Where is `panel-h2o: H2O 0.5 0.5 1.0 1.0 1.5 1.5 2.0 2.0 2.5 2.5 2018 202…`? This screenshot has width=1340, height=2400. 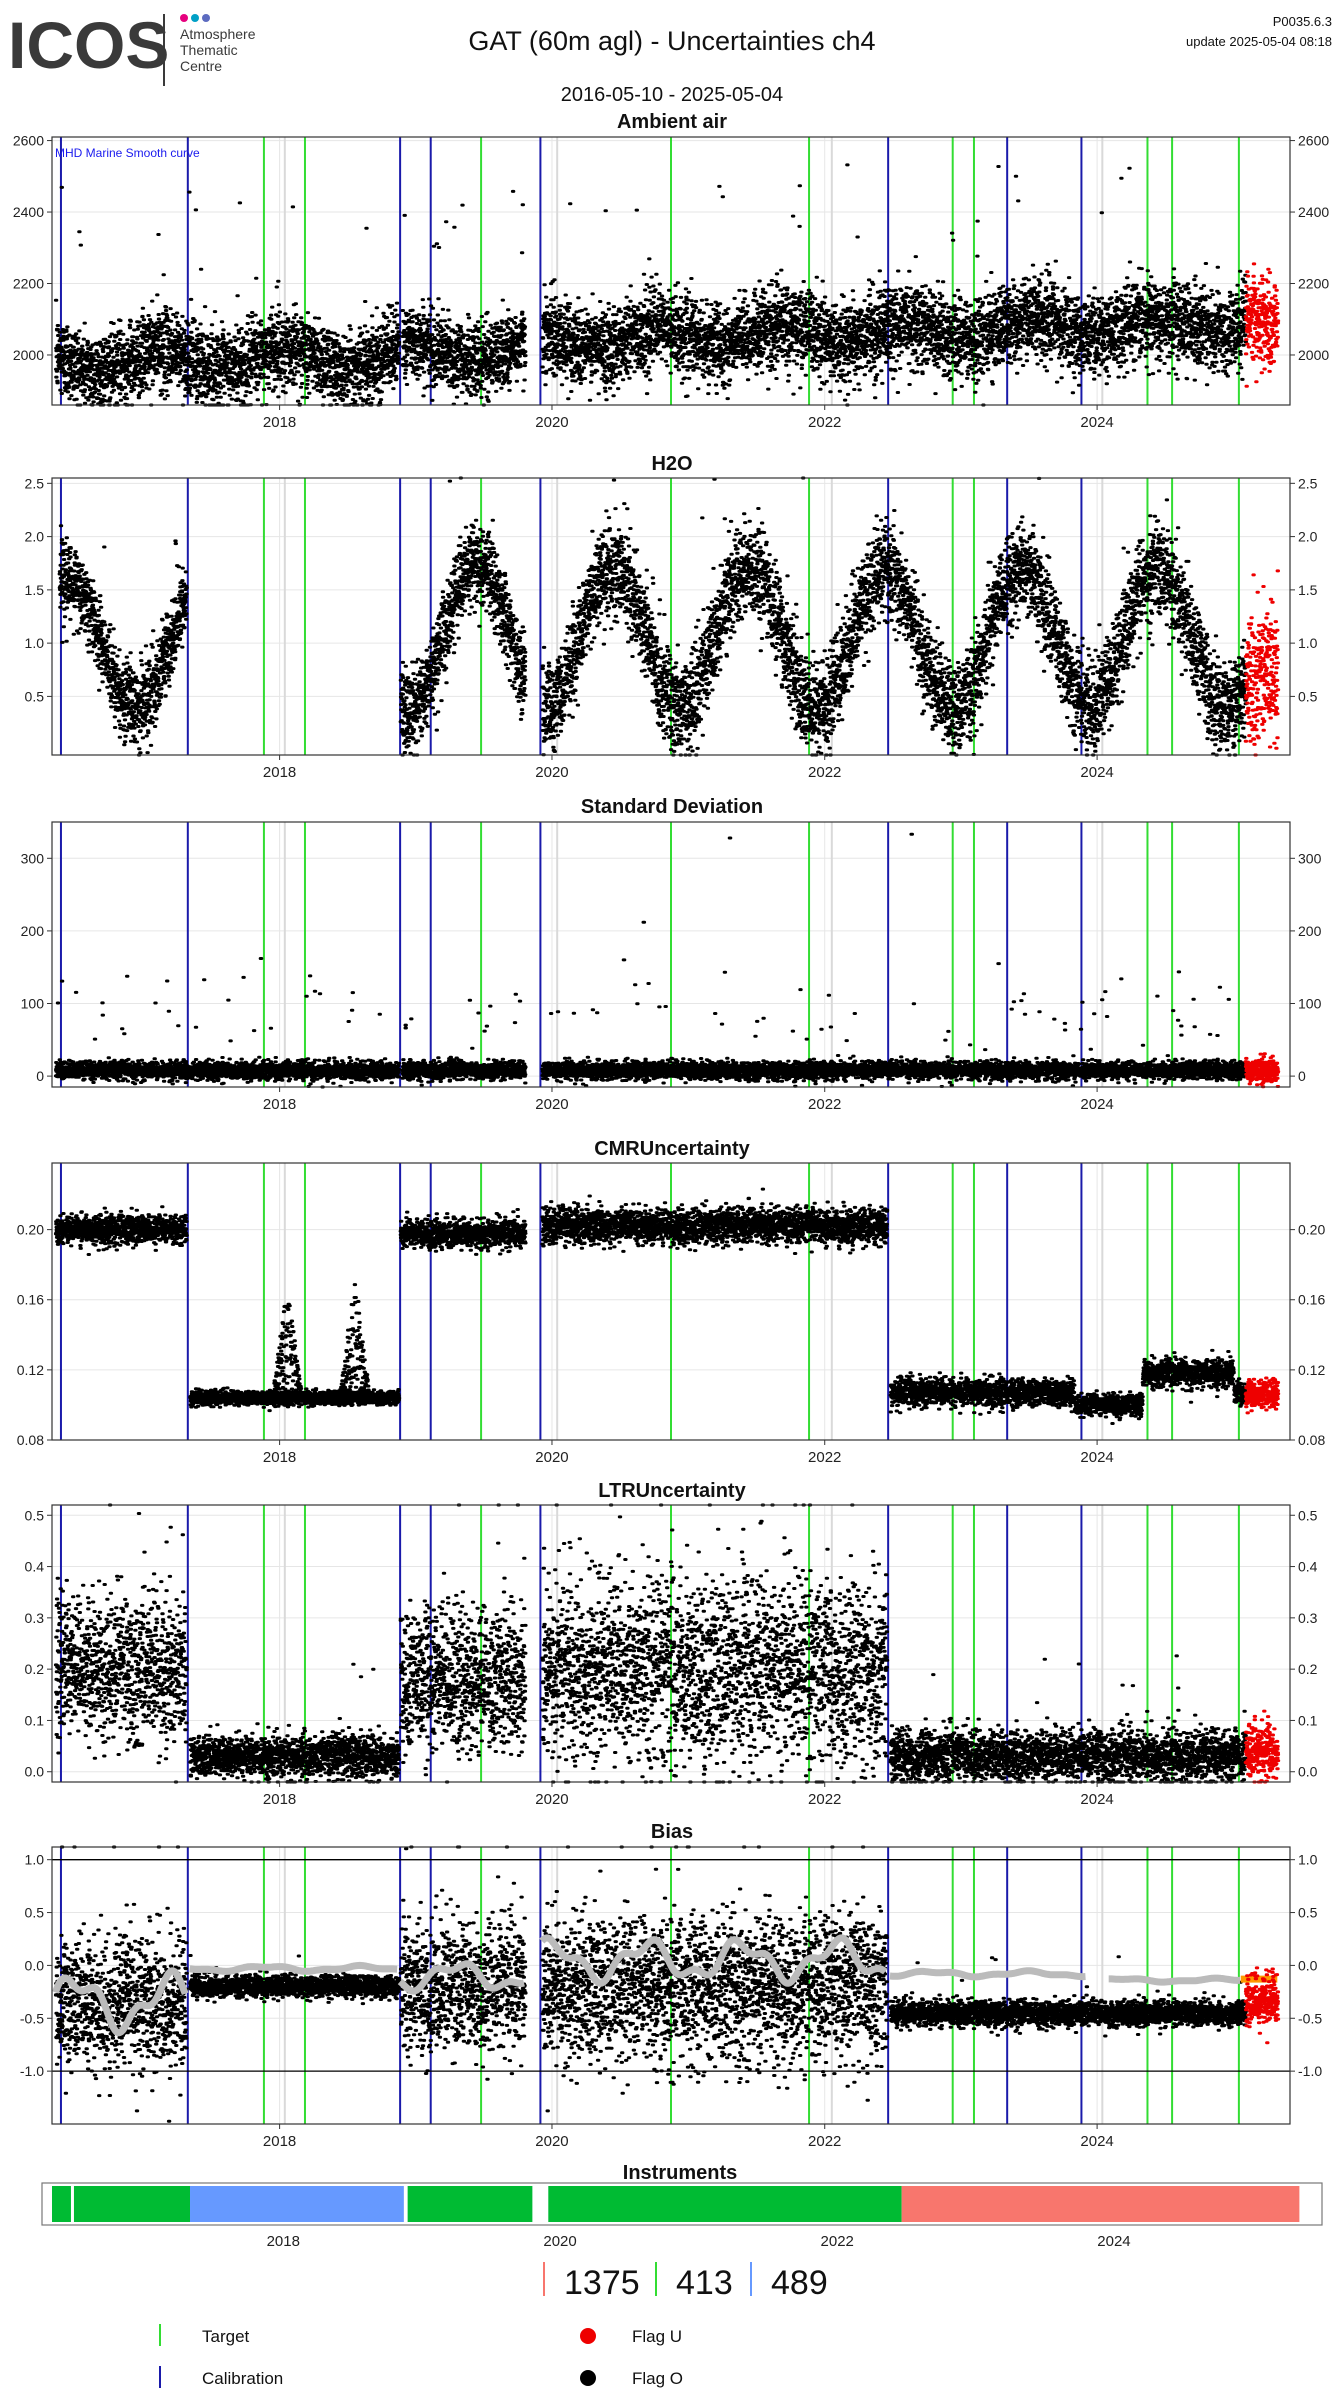 panel-h2o: H2O 0.5 0.5 1.0 1.0 1.5 1.5 2.0 2.0 2.5 2.5 2018 202… is located at coordinates (671, 617).